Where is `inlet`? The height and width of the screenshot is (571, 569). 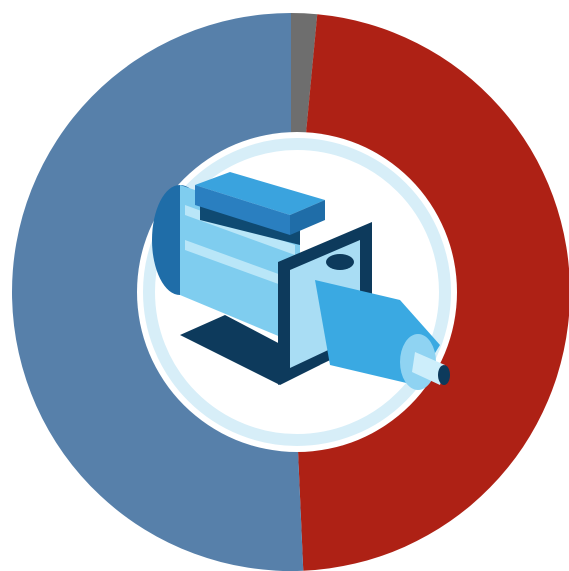
inlet is located at coordinates (340, 262).